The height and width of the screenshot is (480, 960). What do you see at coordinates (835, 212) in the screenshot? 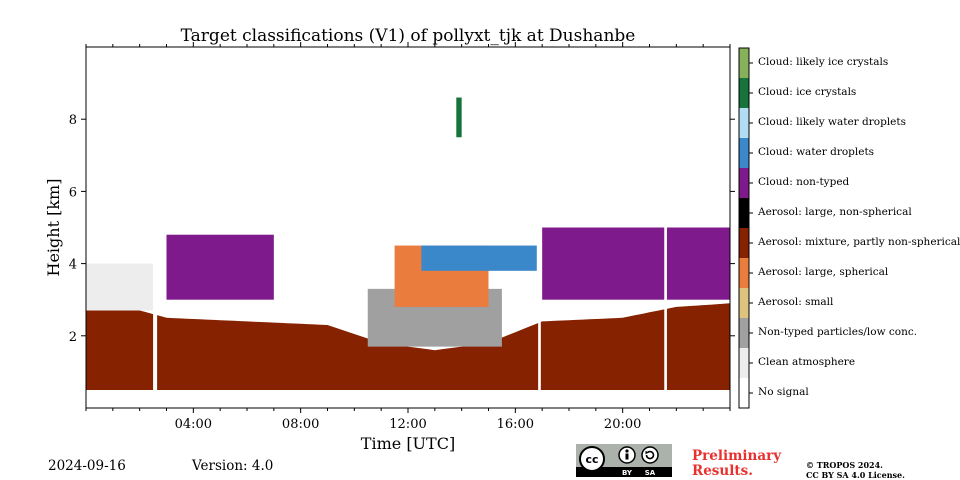
I see `colorbar-label: Aerosol: large, non-spherical` at bounding box center [835, 212].